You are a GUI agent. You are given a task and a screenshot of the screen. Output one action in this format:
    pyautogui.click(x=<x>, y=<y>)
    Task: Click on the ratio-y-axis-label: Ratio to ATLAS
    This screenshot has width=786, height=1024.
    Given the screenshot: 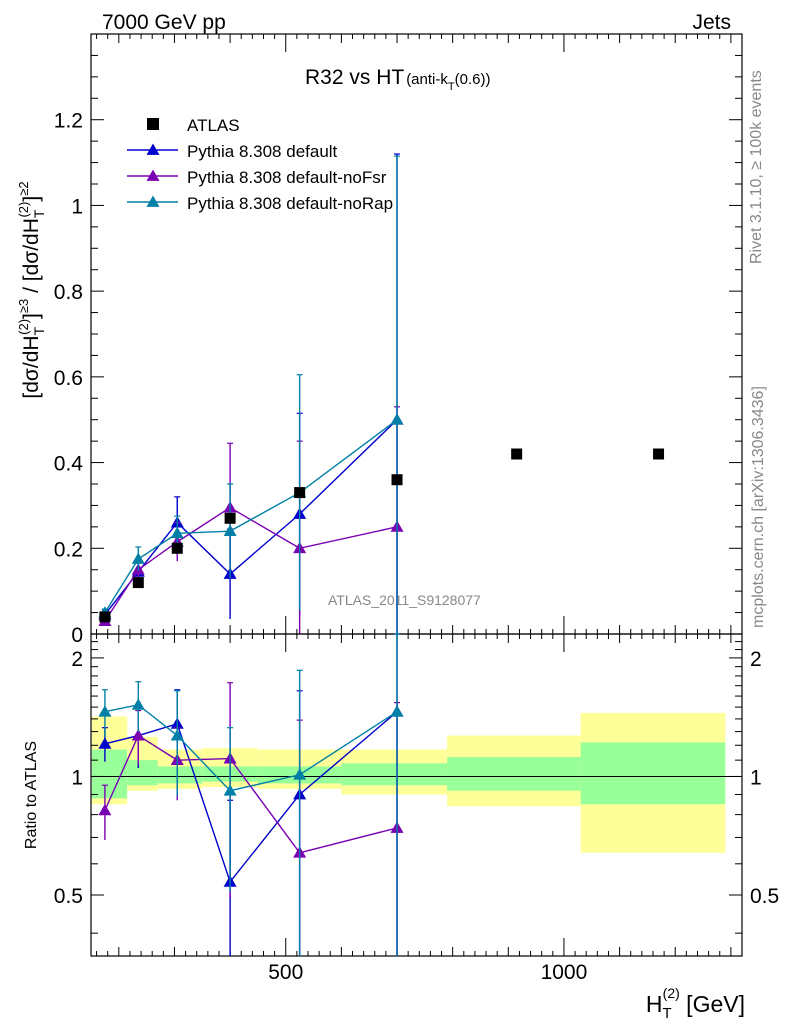 What is the action you would take?
    pyautogui.click(x=31, y=795)
    